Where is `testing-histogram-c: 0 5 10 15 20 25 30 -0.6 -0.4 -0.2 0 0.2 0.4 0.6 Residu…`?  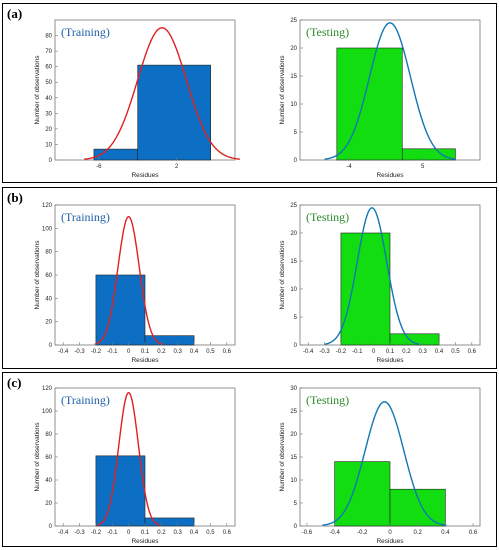 testing-histogram-c: 0 5 10 15 20 25 30 -0.6 -0.4 -0.2 0 0.2 0.4 0.6 Residu… is located at coordinates (380, 465).